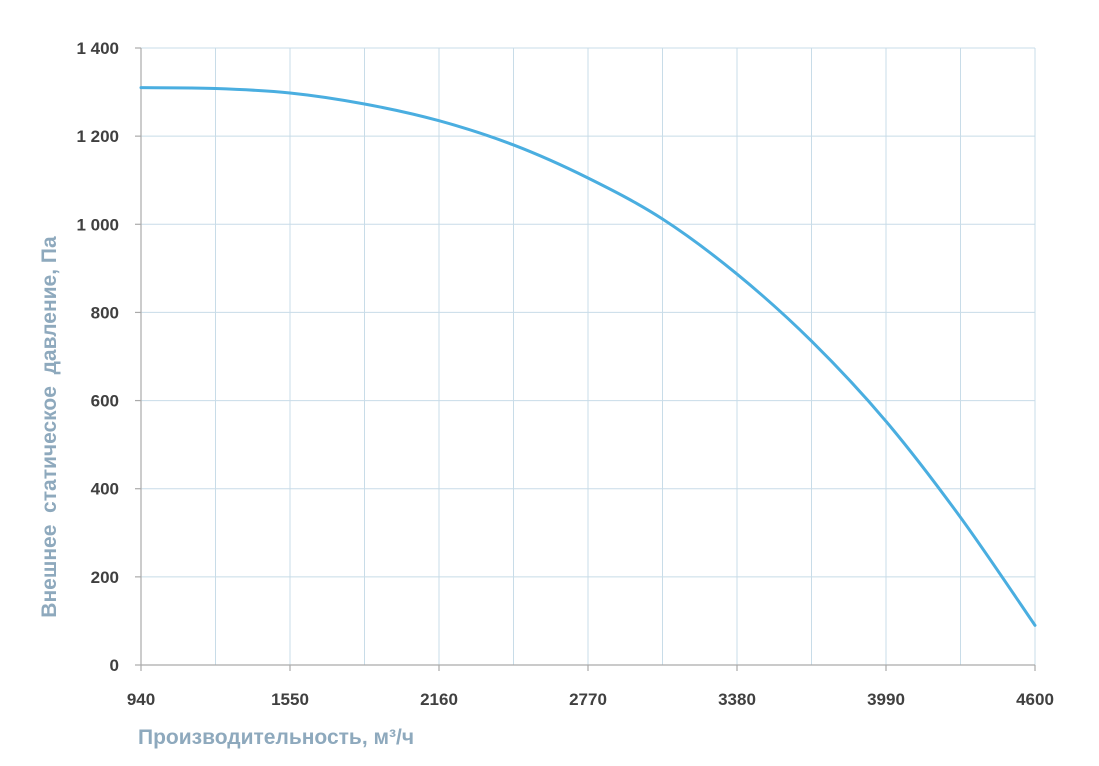 This screenshot has height=766, width=1099. What do you see at coordinates (105, 401) in the screenshot?
I see `y-tick-label: 600` at bounding box center [105, 401].